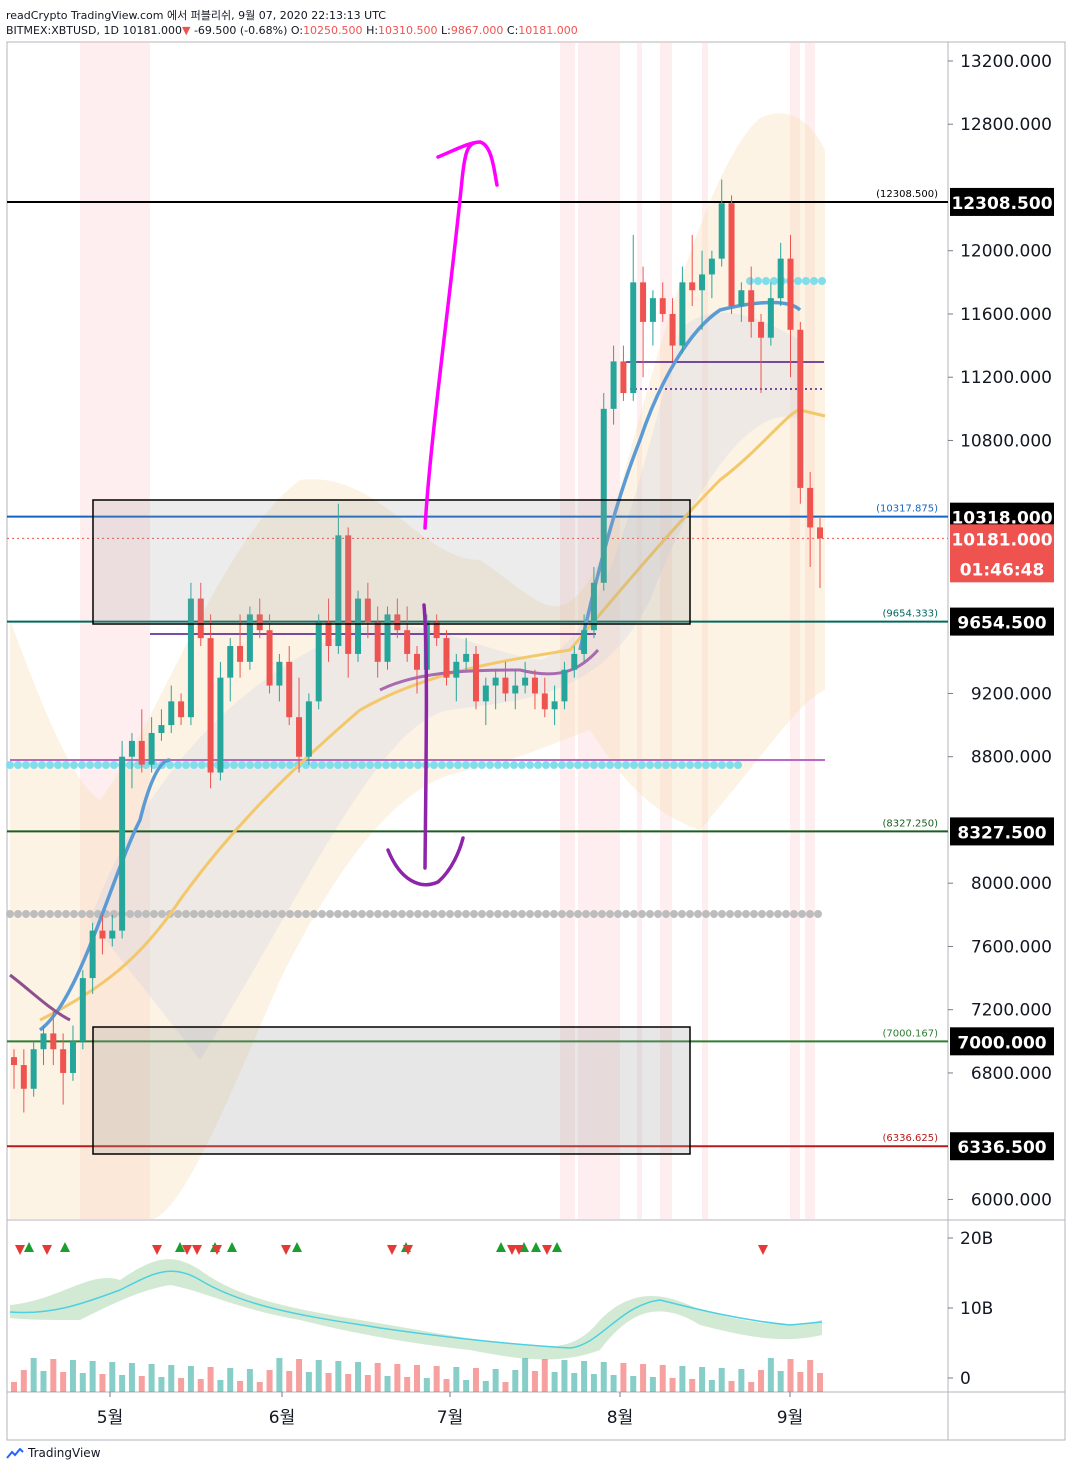 This screenshot has height=1473, width=1073. What do you see at coordinates (1001, 540) in the screenshot?
I see `price-label-text: 10181.000` at bounding box center [1001, 540].